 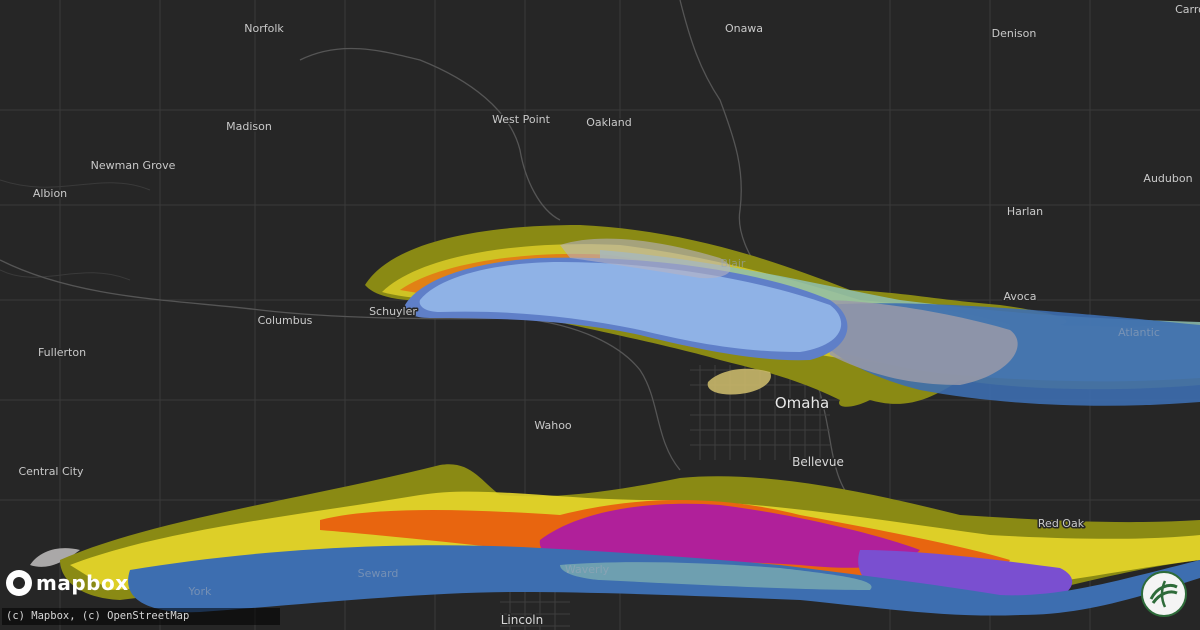 What do you see at coordinates (1014, 33) in the screenshot?
I see `place-label: Denison` at bounding box center [1014, 33].